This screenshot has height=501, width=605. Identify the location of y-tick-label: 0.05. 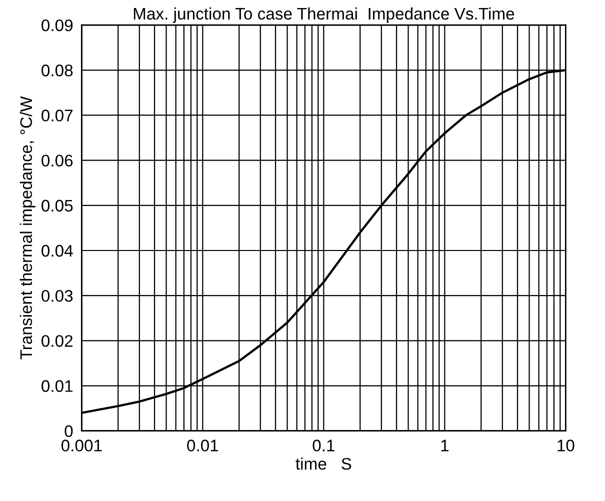
(57, 206).